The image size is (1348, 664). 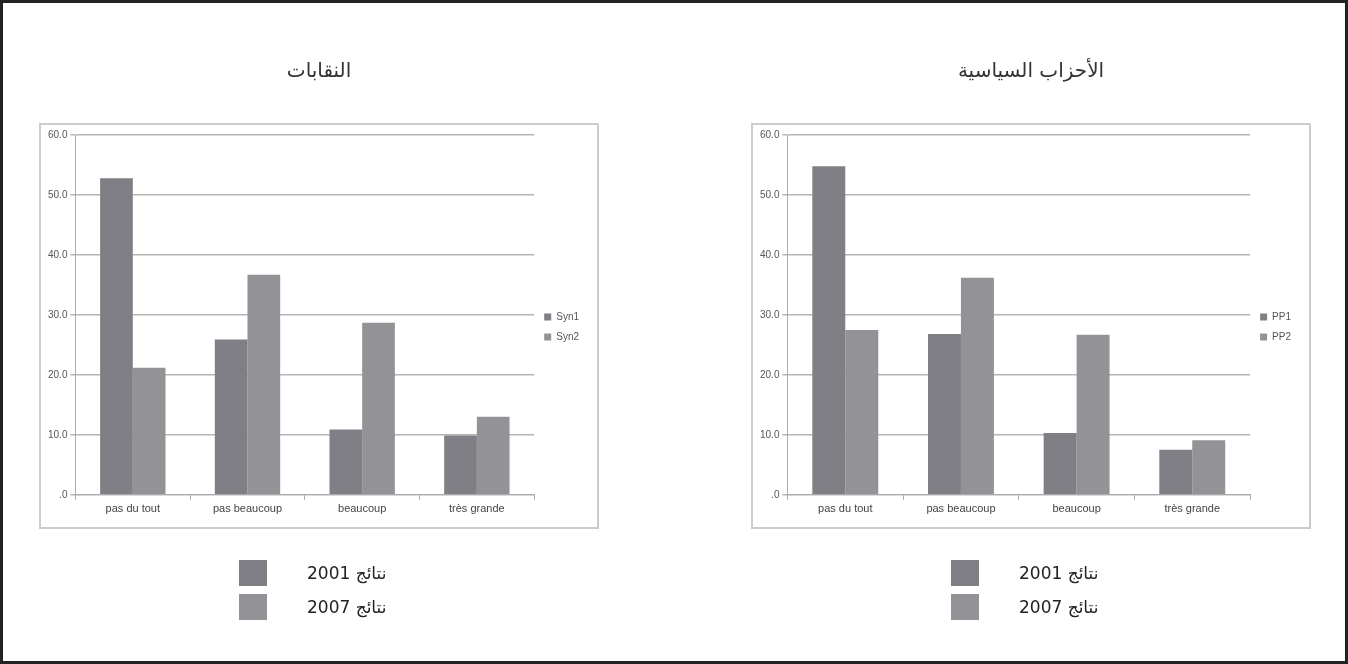 I want to click on chart-title: النقابات, so click(x=319, y=70).